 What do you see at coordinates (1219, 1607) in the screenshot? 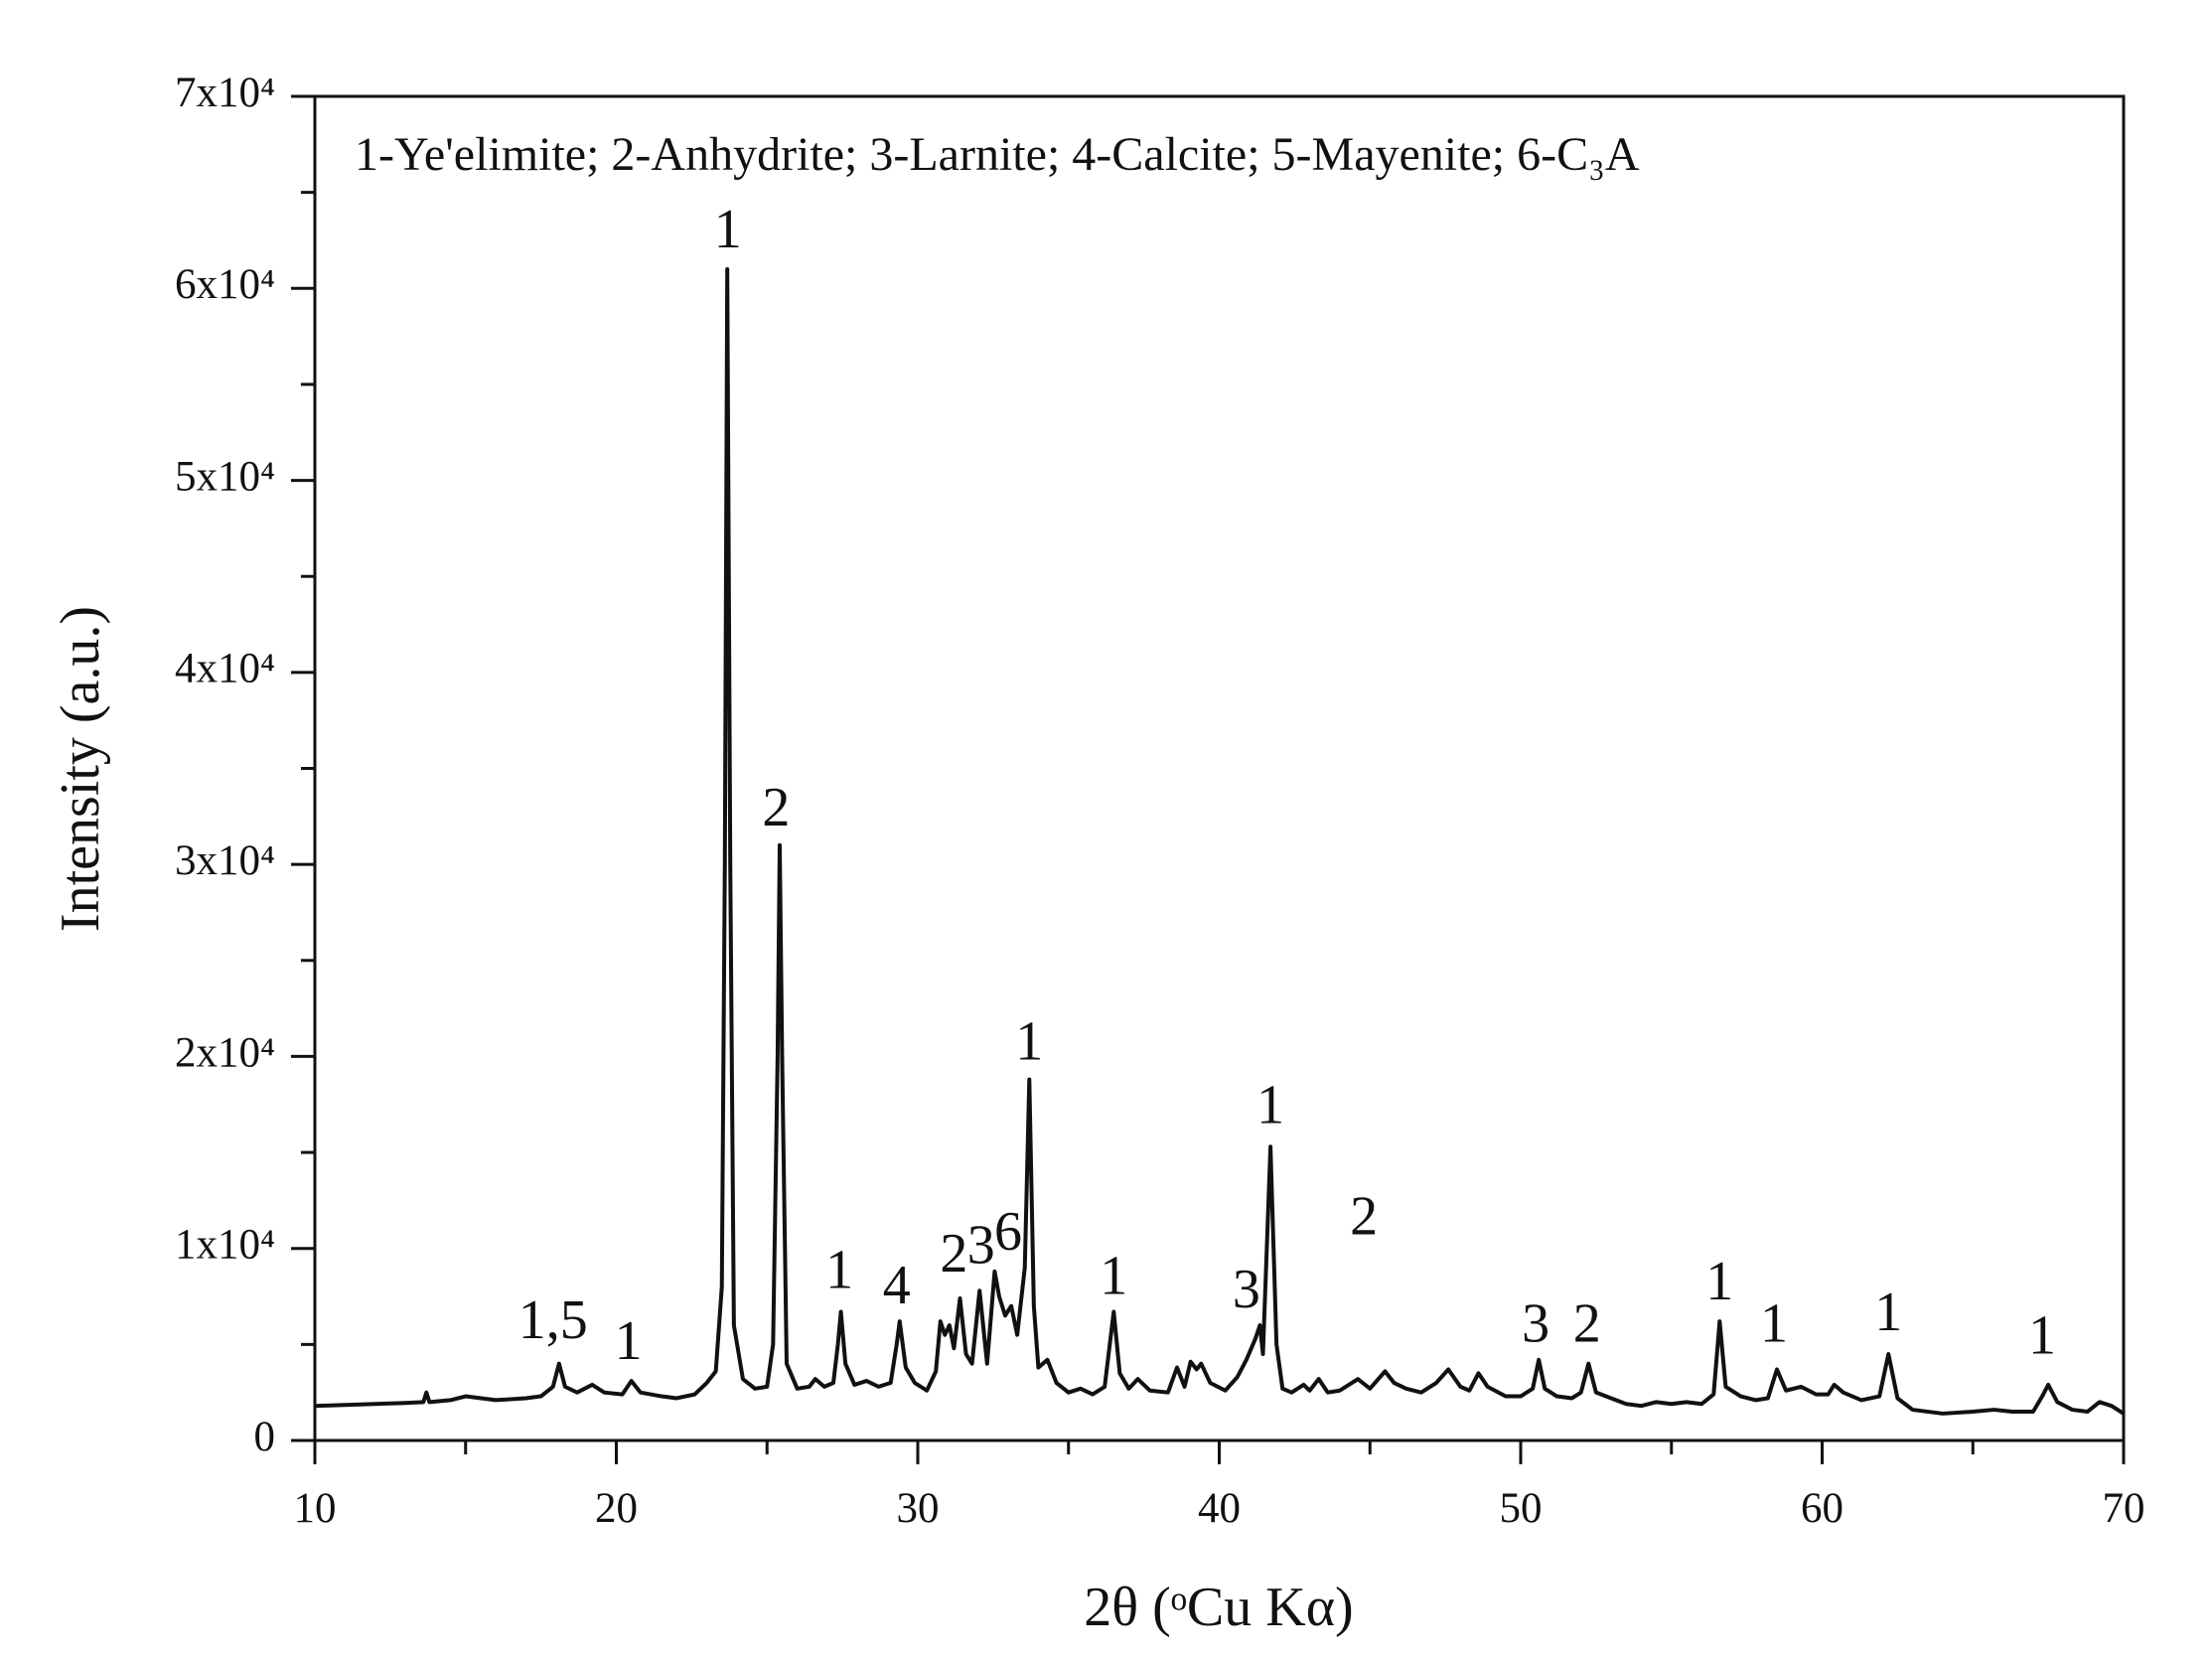
I see `x-axis-title: 2θ (ᵒCu Kα)` at bounding box center [1219, 1607].